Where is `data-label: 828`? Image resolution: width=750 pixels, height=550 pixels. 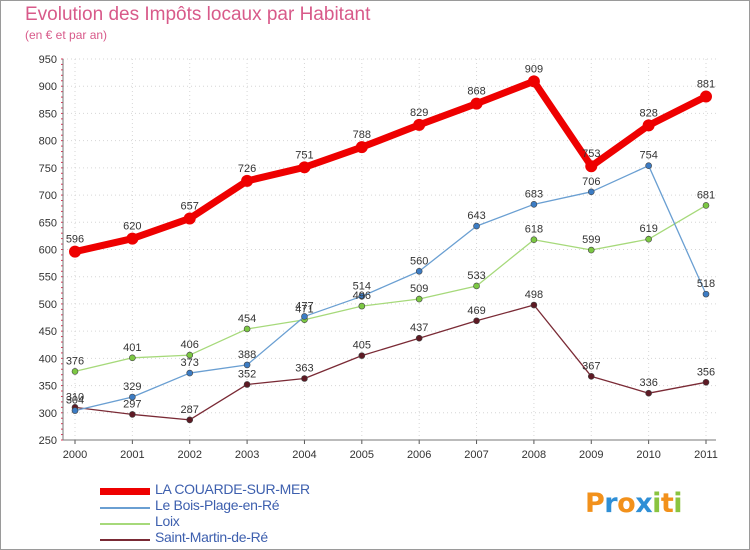 data-label: 828 is located at coordinates (648, 113).